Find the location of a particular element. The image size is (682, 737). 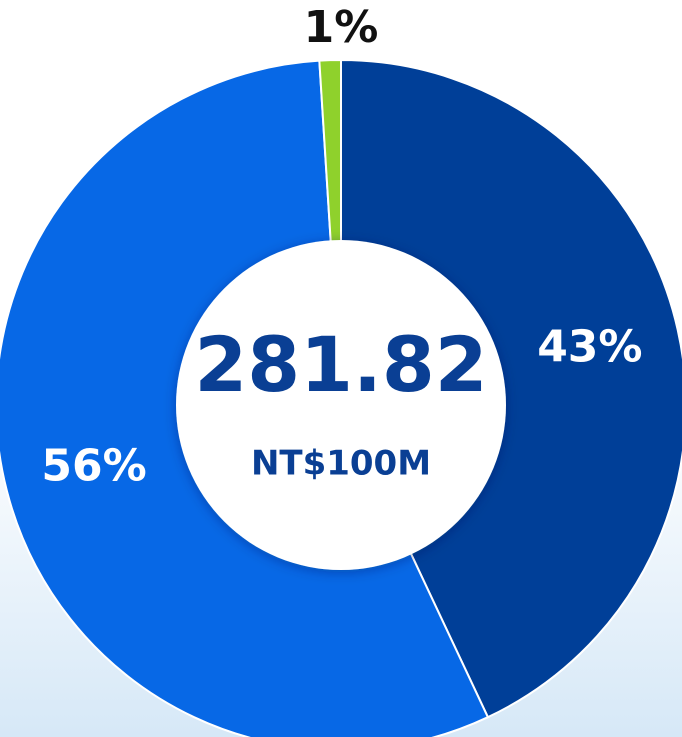

center-unit: NT$100M is located at coordinates (341, 464).